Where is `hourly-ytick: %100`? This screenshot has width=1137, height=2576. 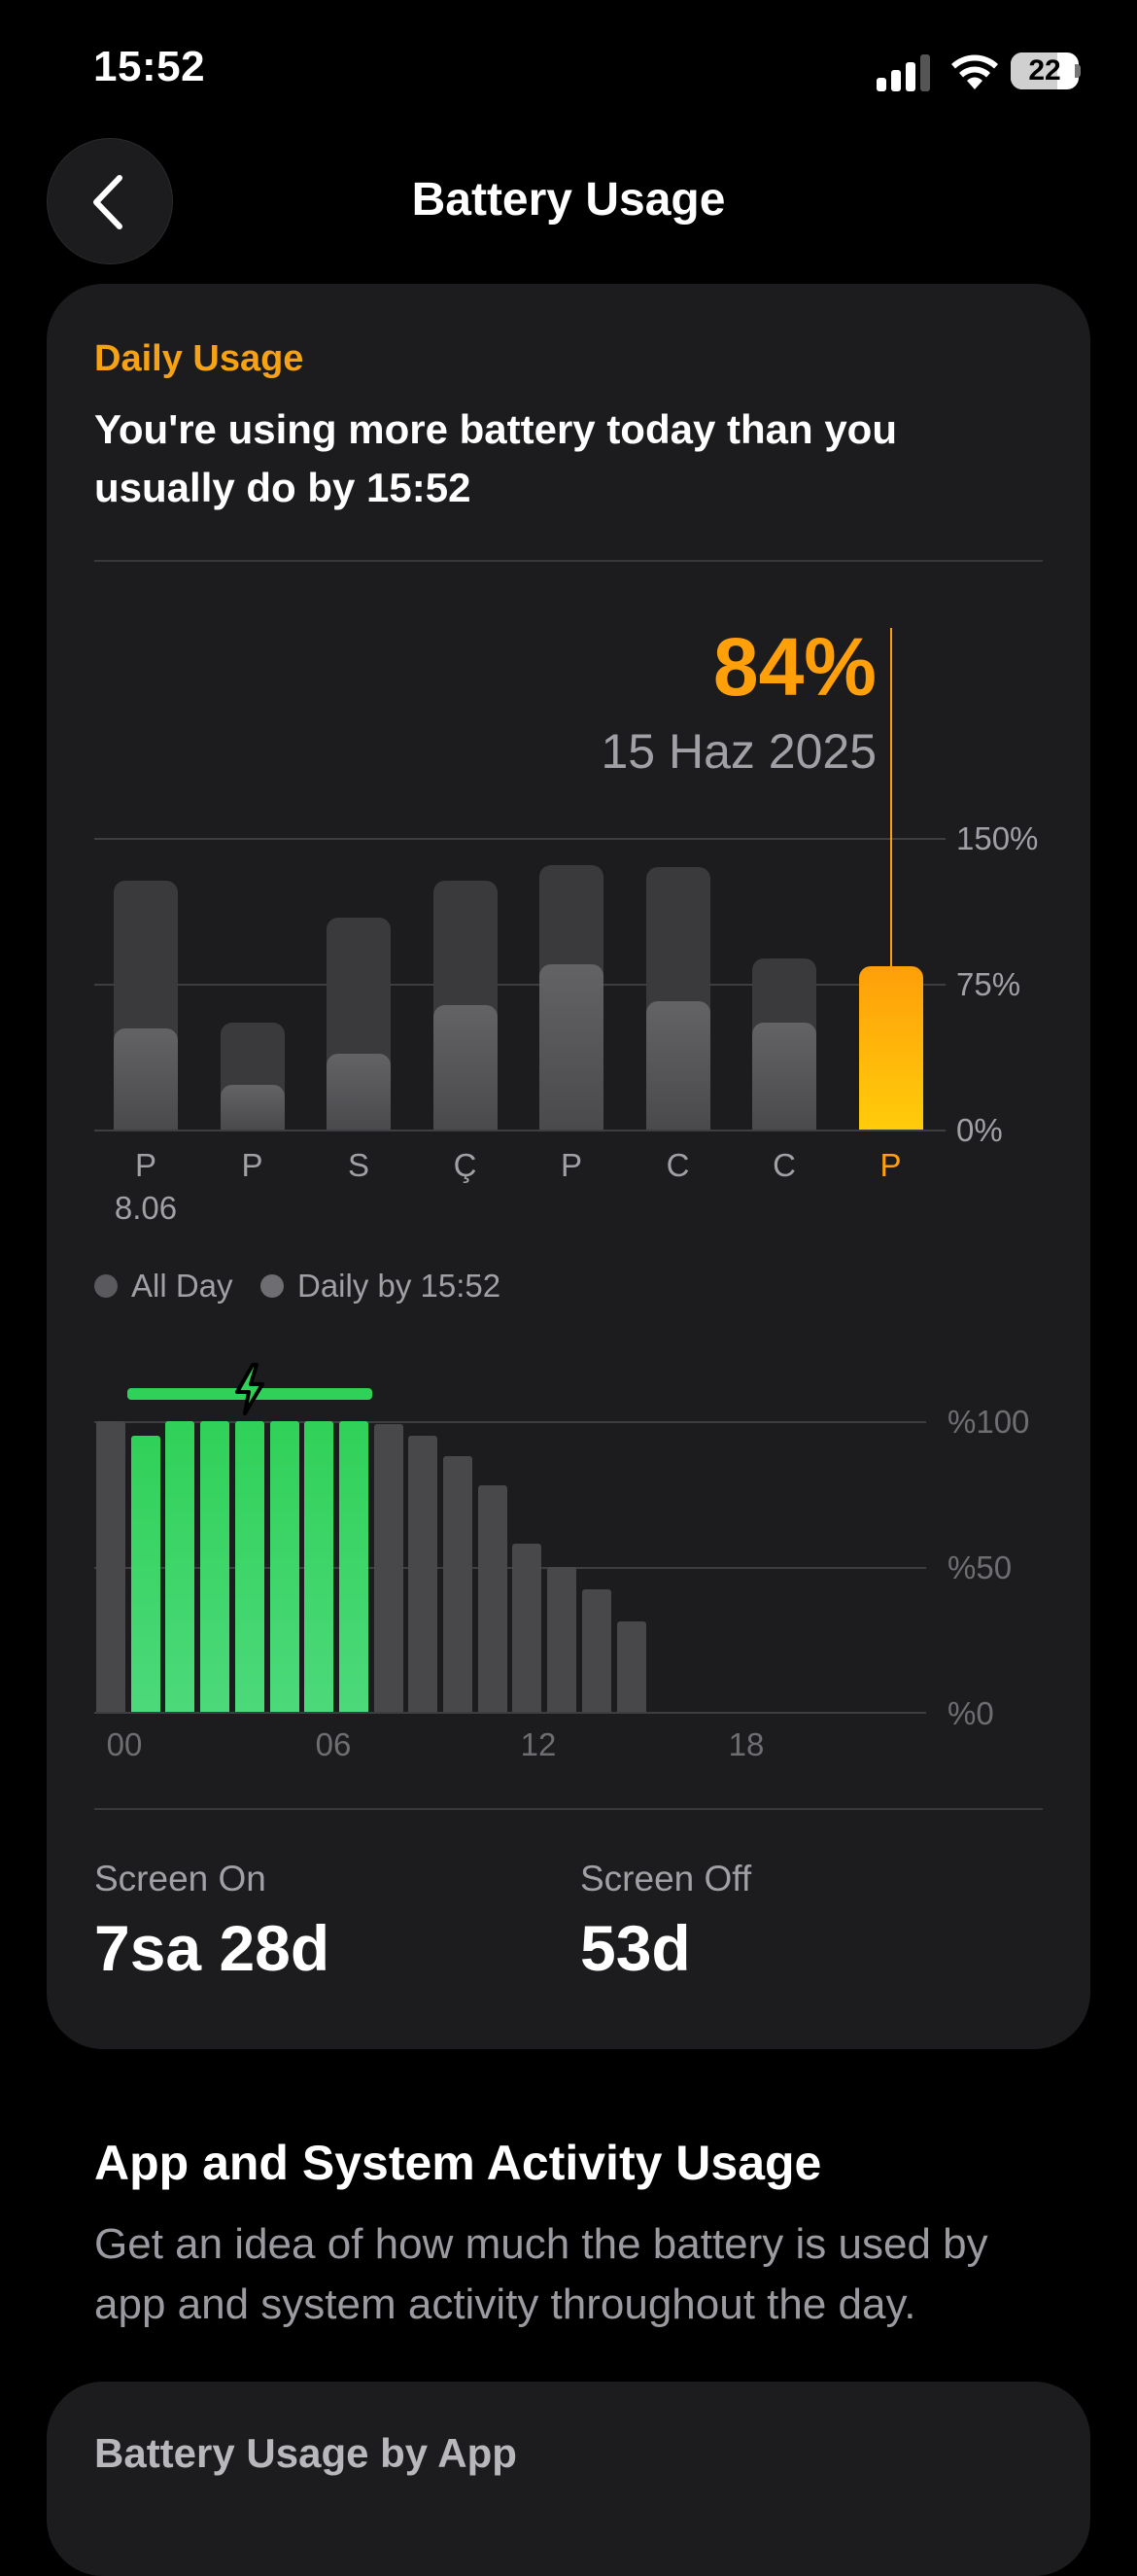 hourly-ytick: %100 is located at coordinates (989, 1422).